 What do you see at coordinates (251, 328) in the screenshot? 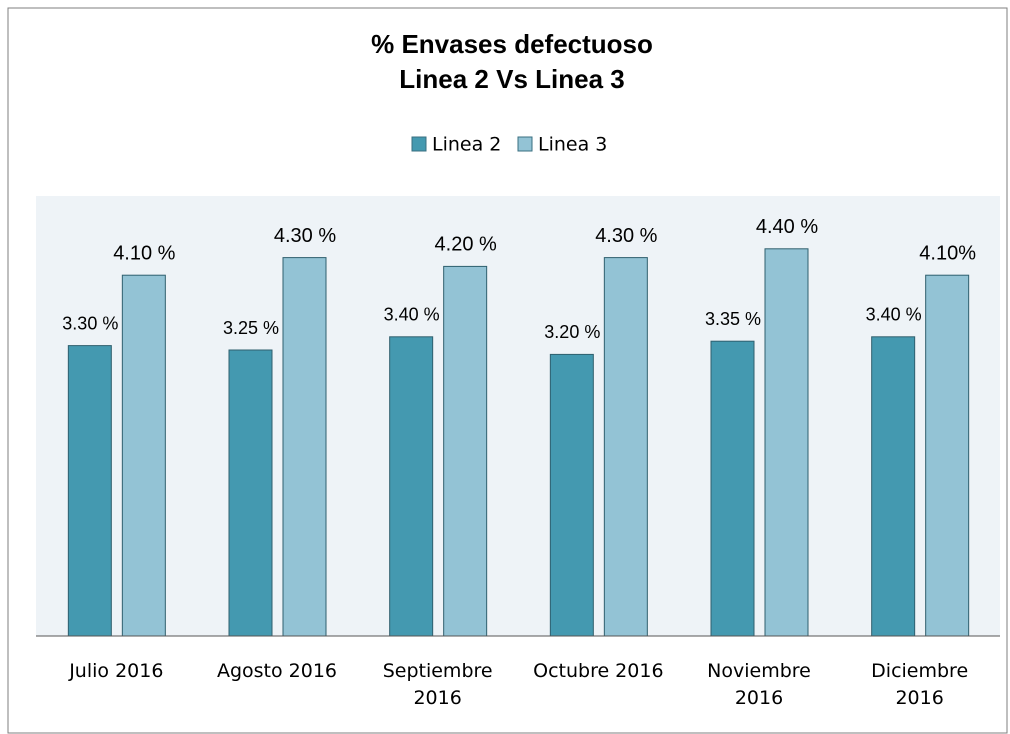
I see `data-label: 3.25 %` at bounding box center [251, 328].